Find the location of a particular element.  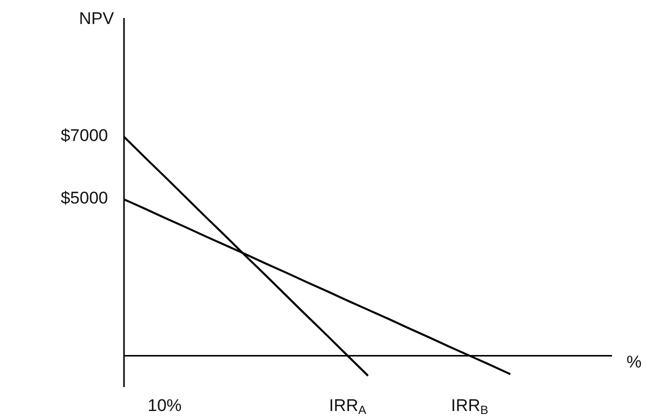

y-tick-label: $7000 is located at coordinates (84, 136).